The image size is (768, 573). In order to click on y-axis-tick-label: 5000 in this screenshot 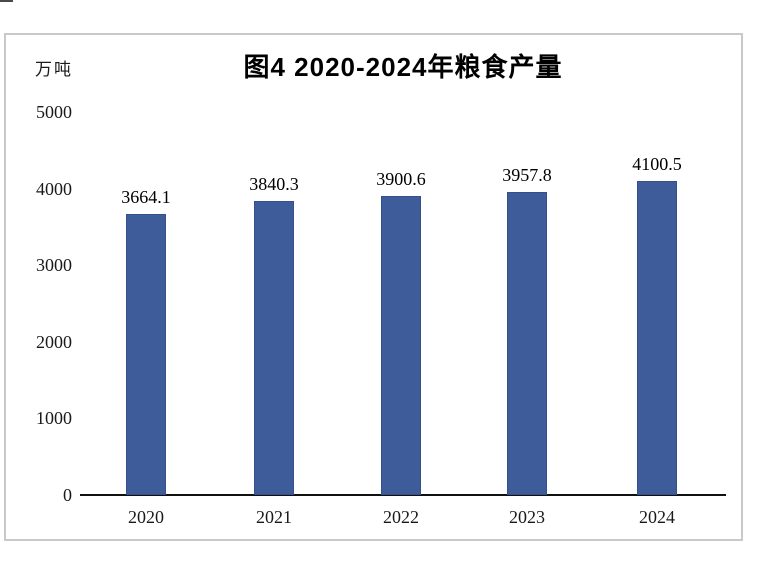, I will do `click(54, 112)`.